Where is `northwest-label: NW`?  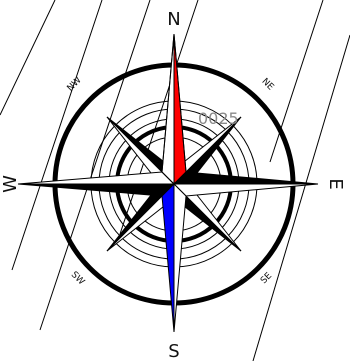 northwest-label: NW is located at coordinates (75, 84).